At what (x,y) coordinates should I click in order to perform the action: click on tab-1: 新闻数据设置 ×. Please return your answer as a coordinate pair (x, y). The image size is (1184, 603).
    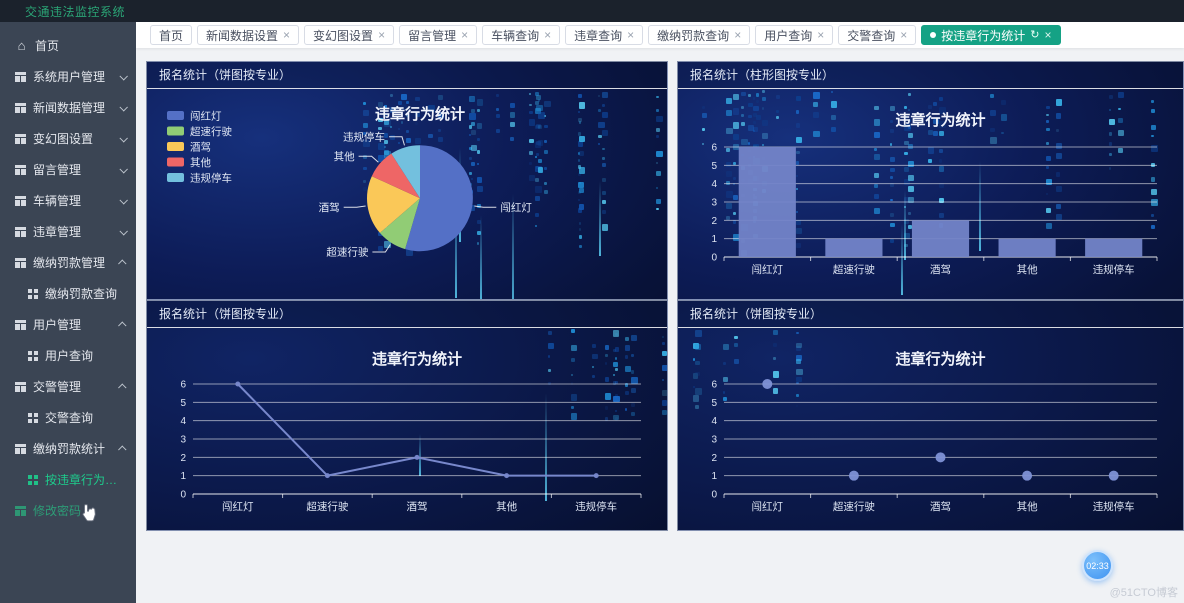
    Looking at the image, I should click on (248, 35).